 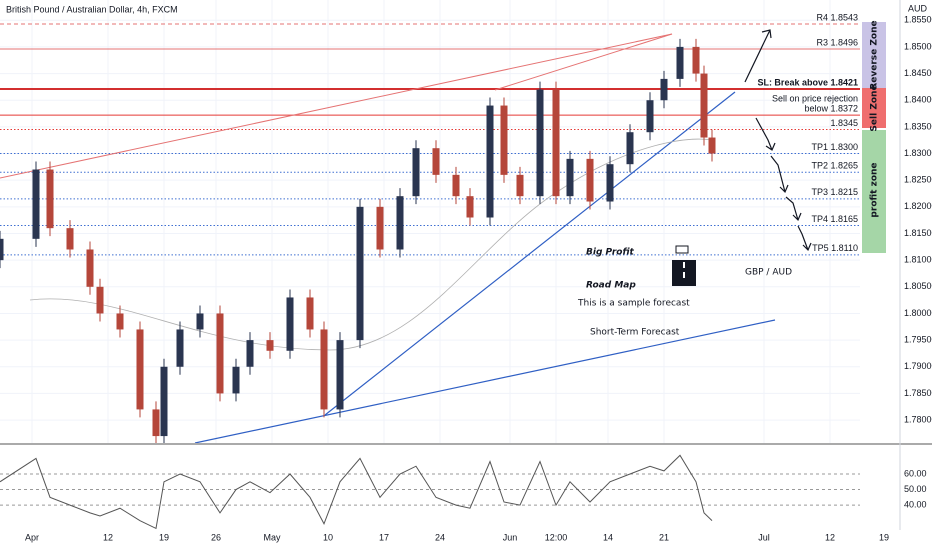 What do you see at coordinates (874, 137) in the screenshot?
I see `zones` at bounding box center [874, 137].